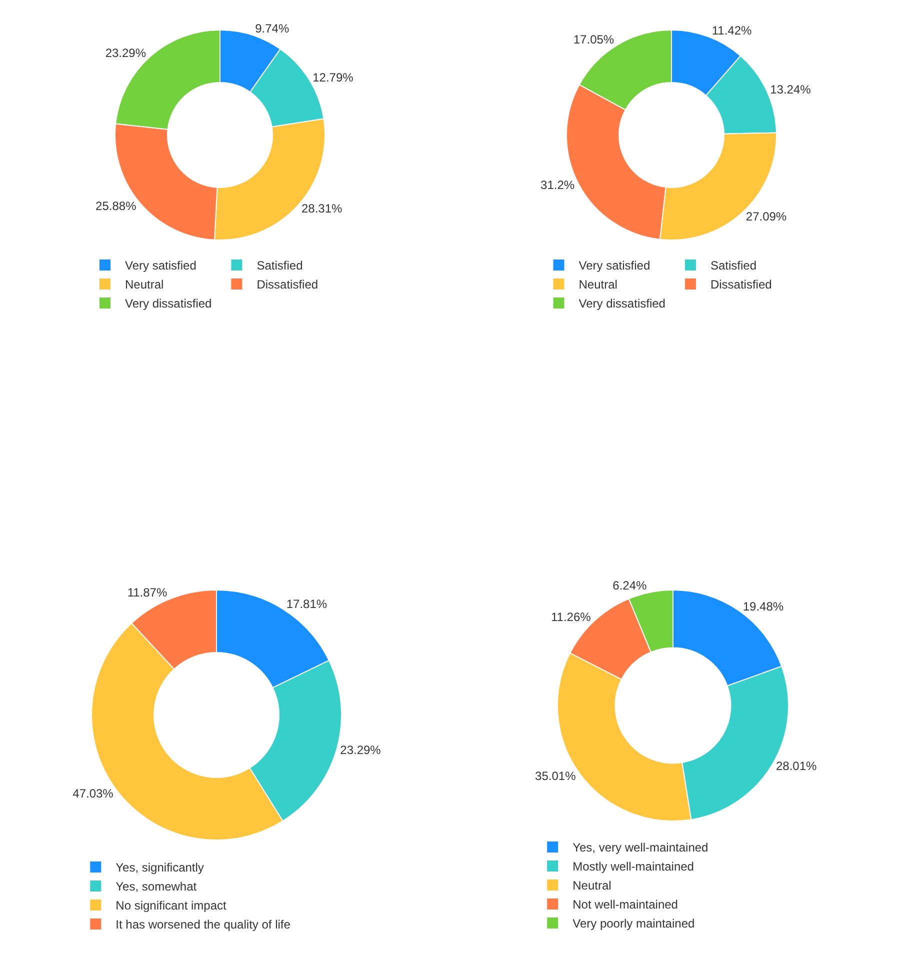 The image size is (901, 958). What do you see at coordinates (272, 29) in the screenshot?
I see `data-label: 9.74%` at bounding box center [272, 29].